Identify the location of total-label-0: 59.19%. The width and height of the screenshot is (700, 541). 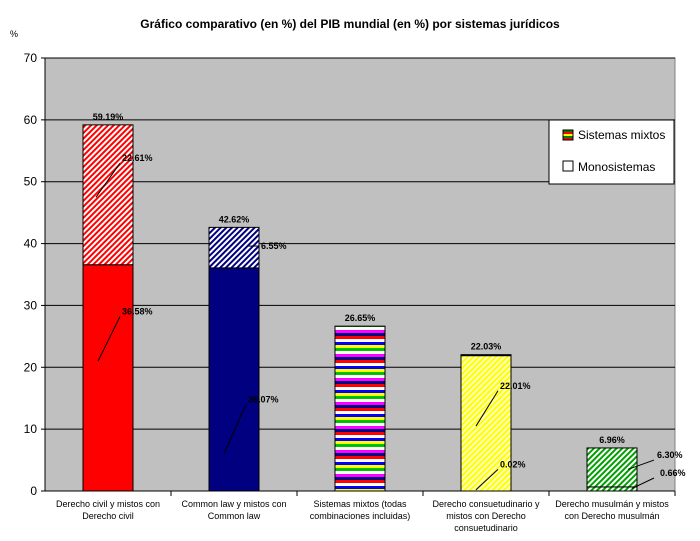
(108, 117).